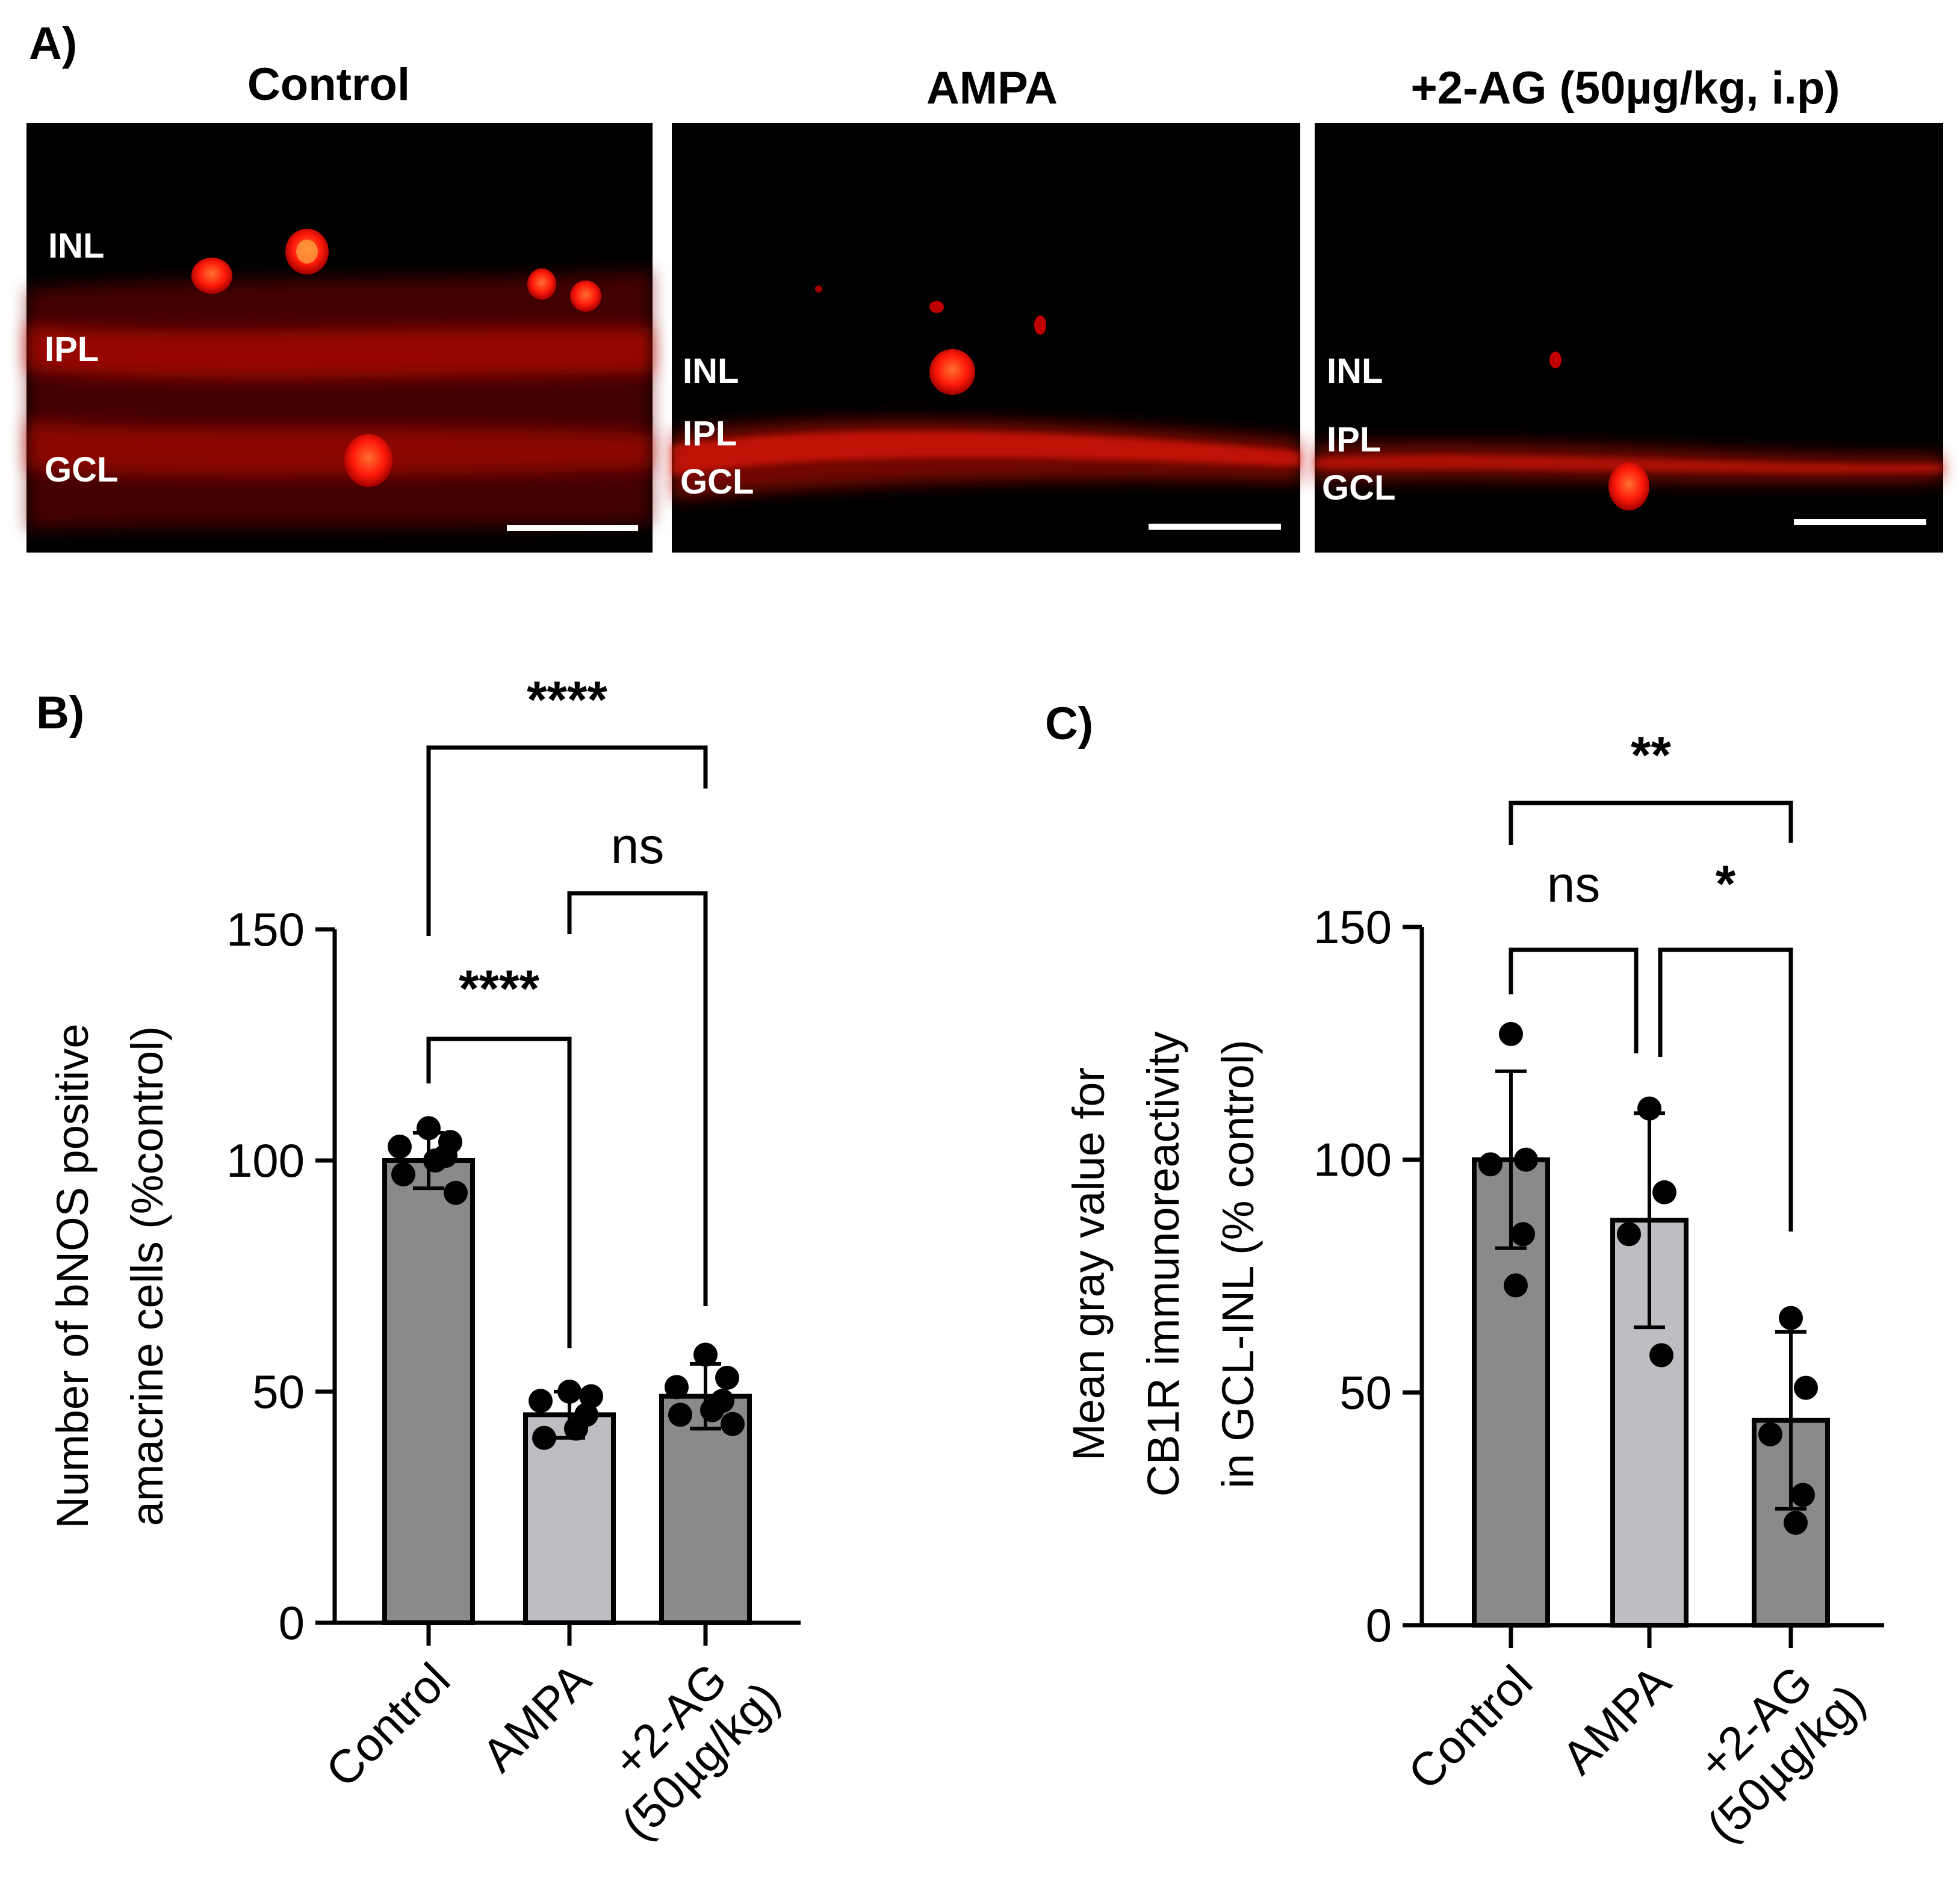 The image size is (1960, 1881). I want to click on significance-label: **, so click(1651, 755).